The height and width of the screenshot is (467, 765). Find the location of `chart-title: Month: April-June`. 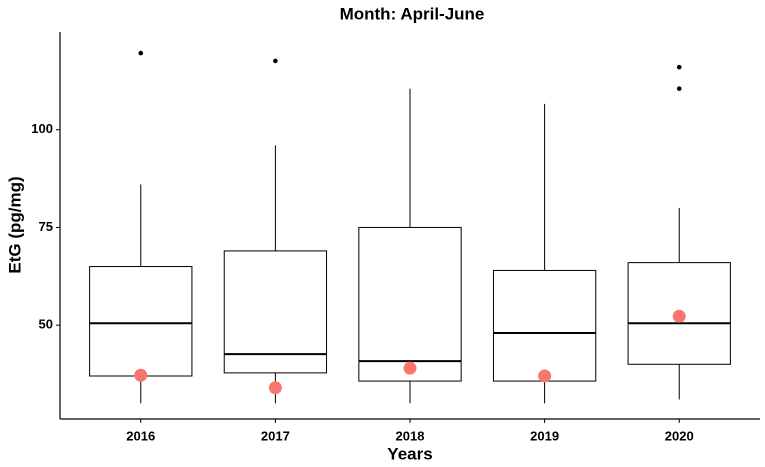

chart-title: Month: April-June is located at coordinates (412, 13).